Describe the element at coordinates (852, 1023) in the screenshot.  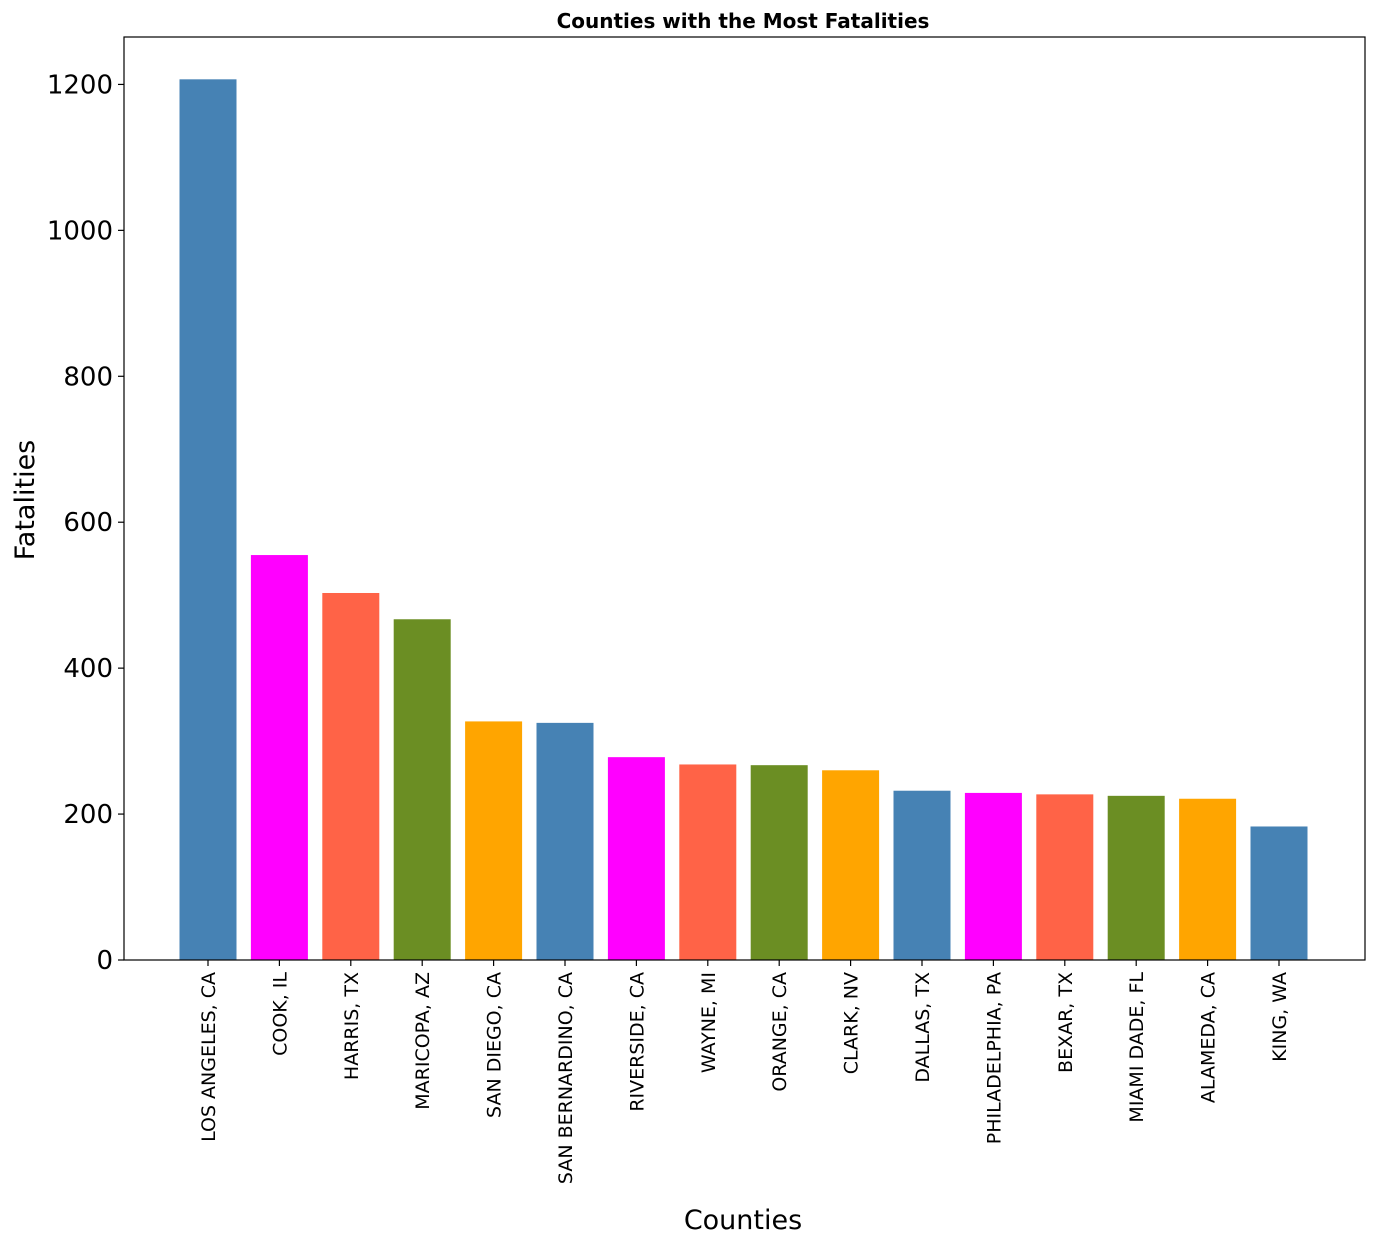
I see `x-tick-label: CLARK, NV` at that location.